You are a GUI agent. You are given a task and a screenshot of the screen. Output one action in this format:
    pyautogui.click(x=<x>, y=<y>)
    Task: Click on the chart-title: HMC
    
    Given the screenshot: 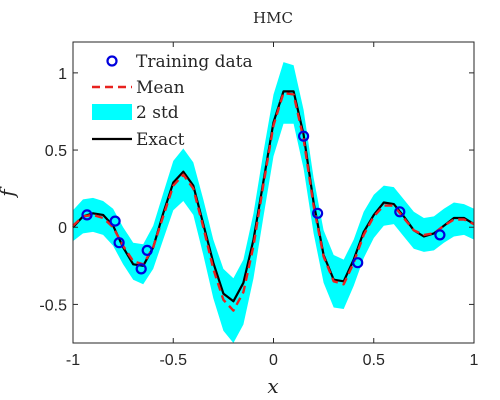 What is the action you would take?
    pyautogui.click(x=273, y=18)
    